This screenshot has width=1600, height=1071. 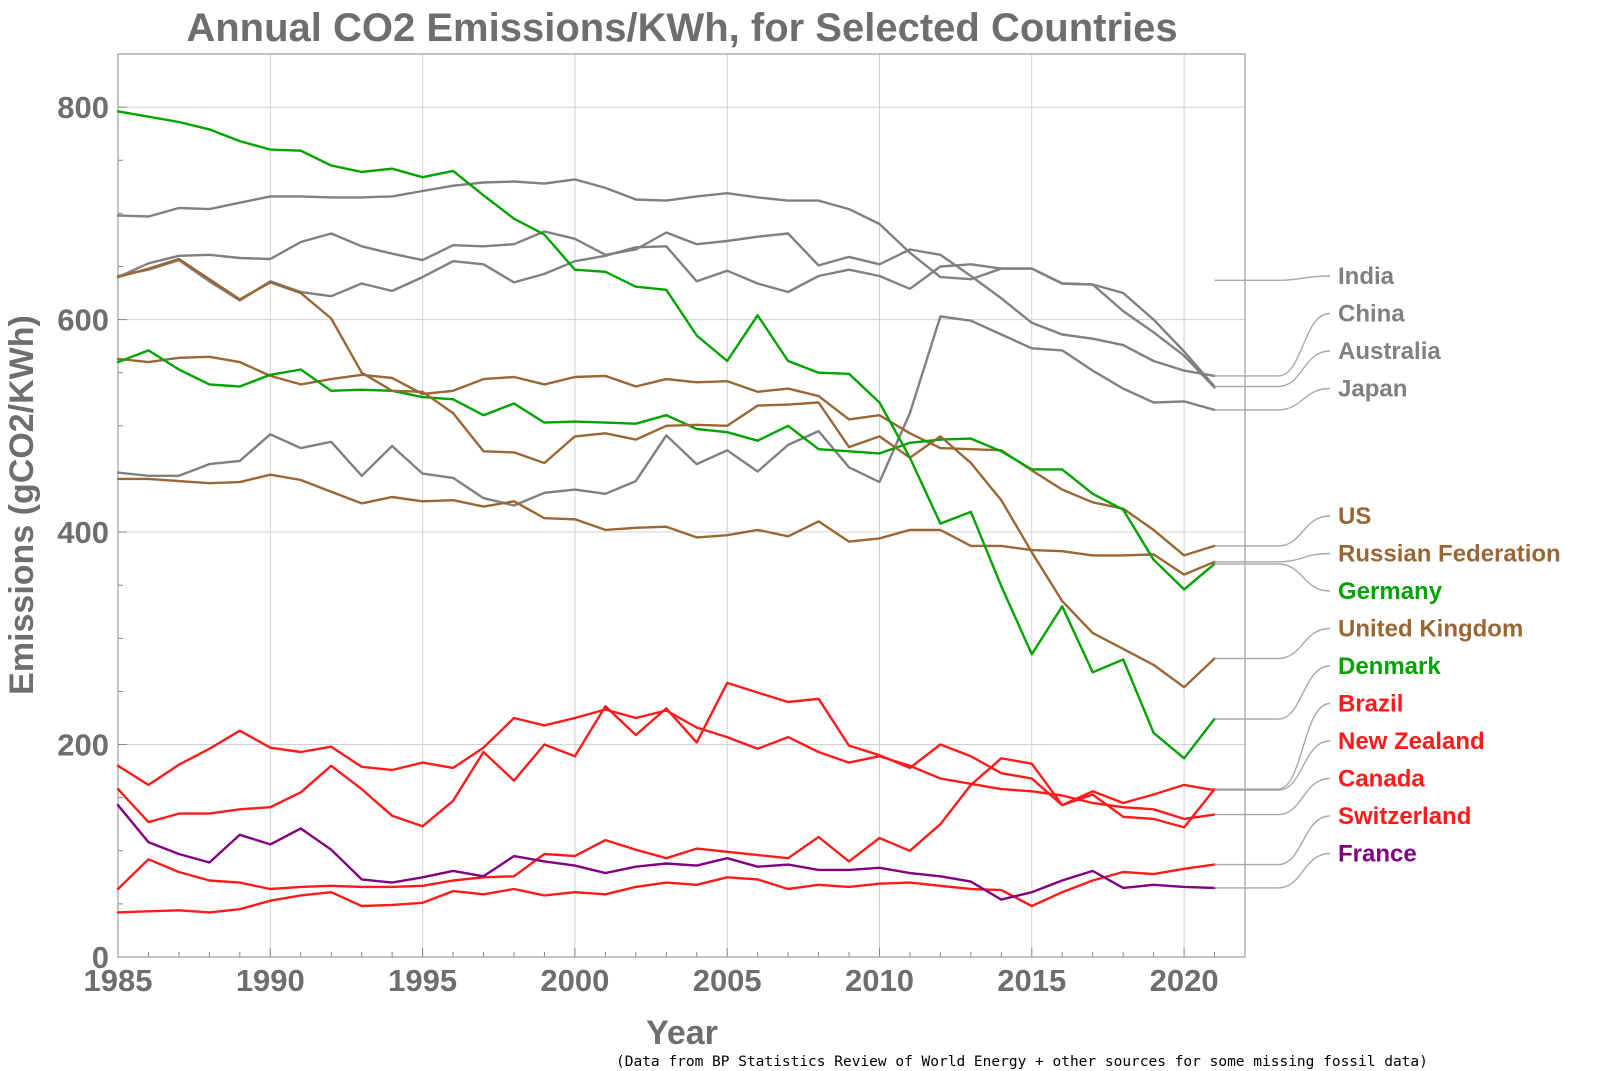 I want to click on legend-label-switzerland: Switzerland, so click(x=1404, y=816).